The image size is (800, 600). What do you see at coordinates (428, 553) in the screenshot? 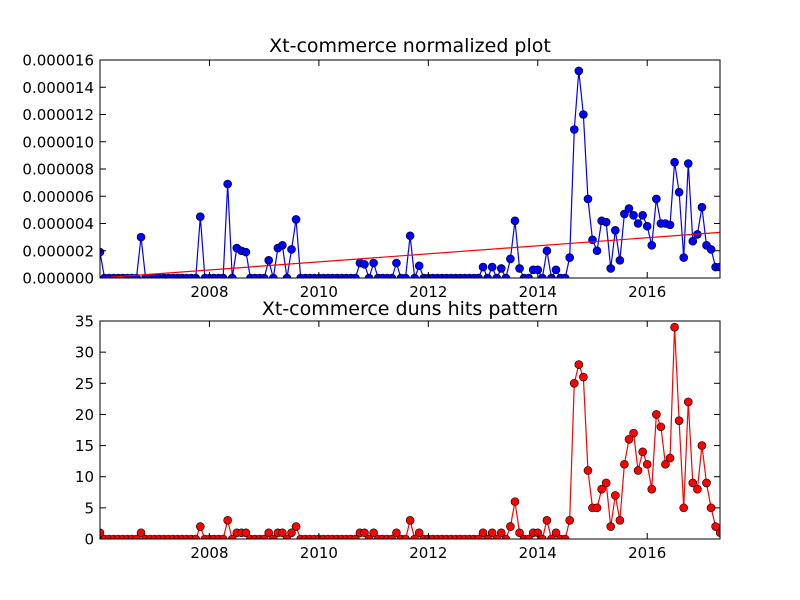
I see `duns-hits-xtick-label: 2012` at bounding box center [428, 553].